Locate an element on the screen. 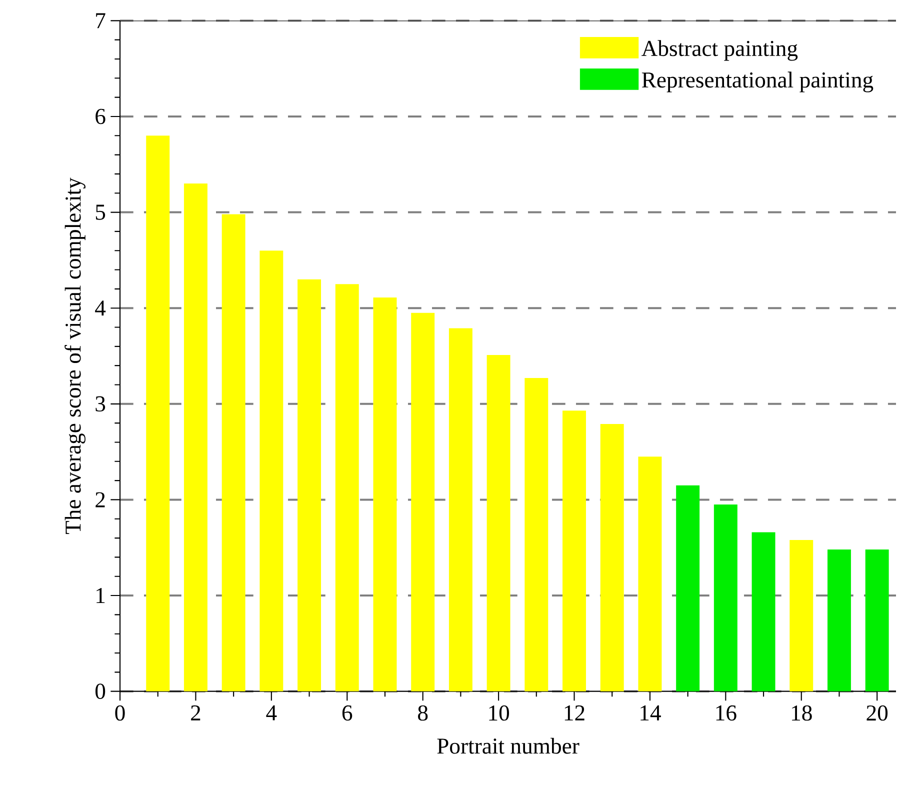 This screenshot has width=906, height=790. y-tick-label: 7 is located at coordinates (101, 20).